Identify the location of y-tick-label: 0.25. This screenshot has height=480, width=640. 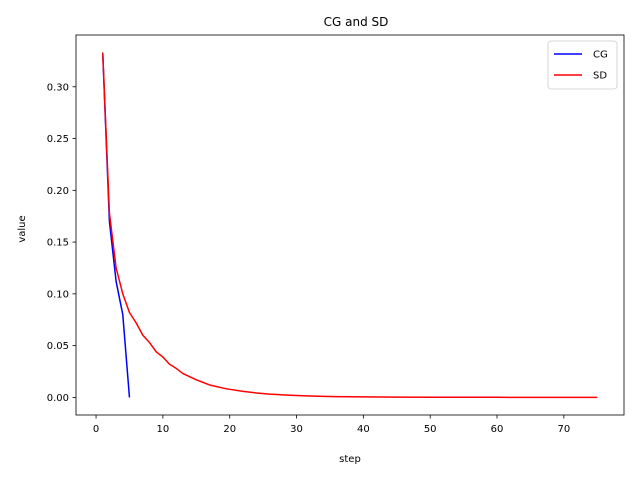
(58, 139).